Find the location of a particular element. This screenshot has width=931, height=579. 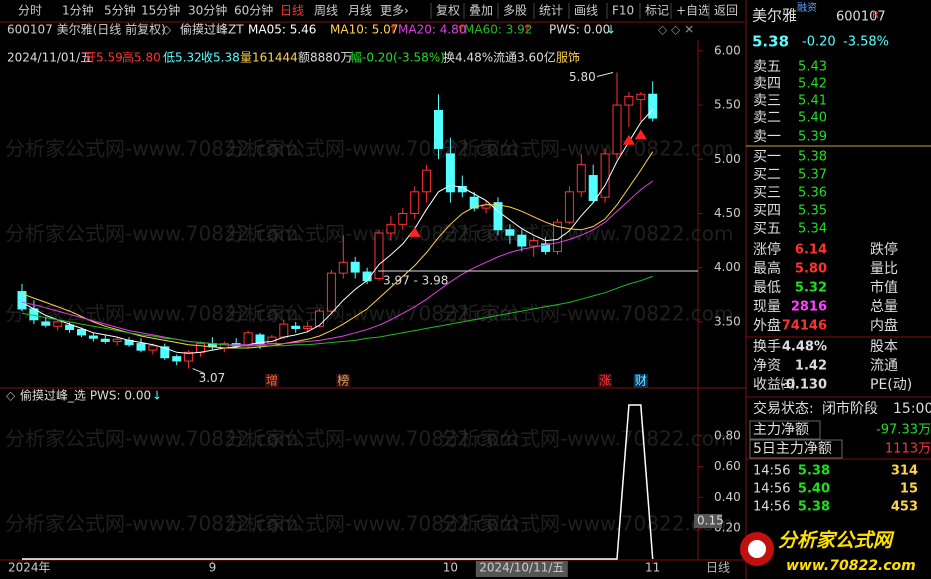

toolbar-button: +自选 is located at coordinates (693, 11).